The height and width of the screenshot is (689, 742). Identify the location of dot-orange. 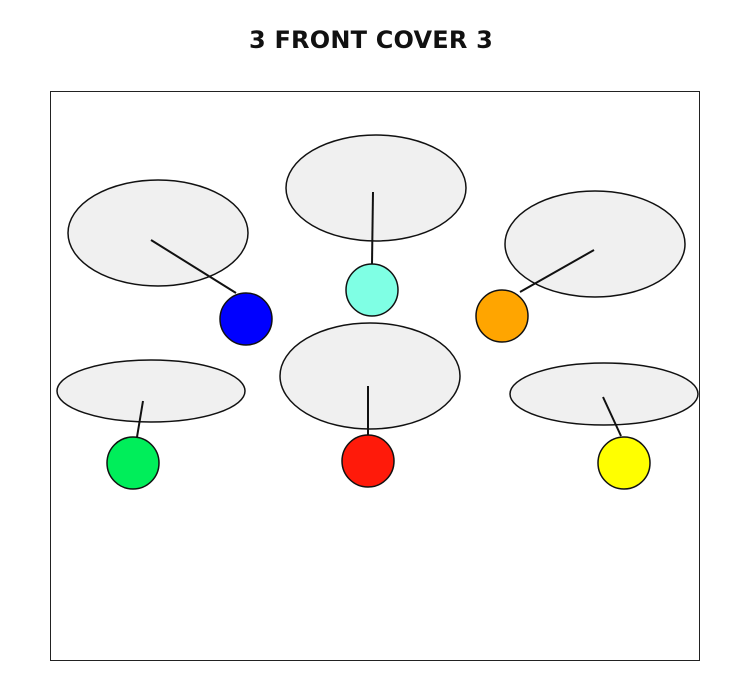
(502, 316).